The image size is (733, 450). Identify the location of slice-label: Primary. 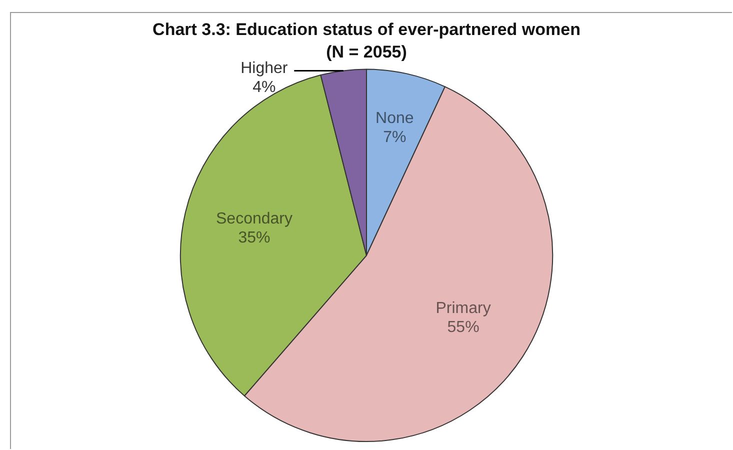
(463, 309).